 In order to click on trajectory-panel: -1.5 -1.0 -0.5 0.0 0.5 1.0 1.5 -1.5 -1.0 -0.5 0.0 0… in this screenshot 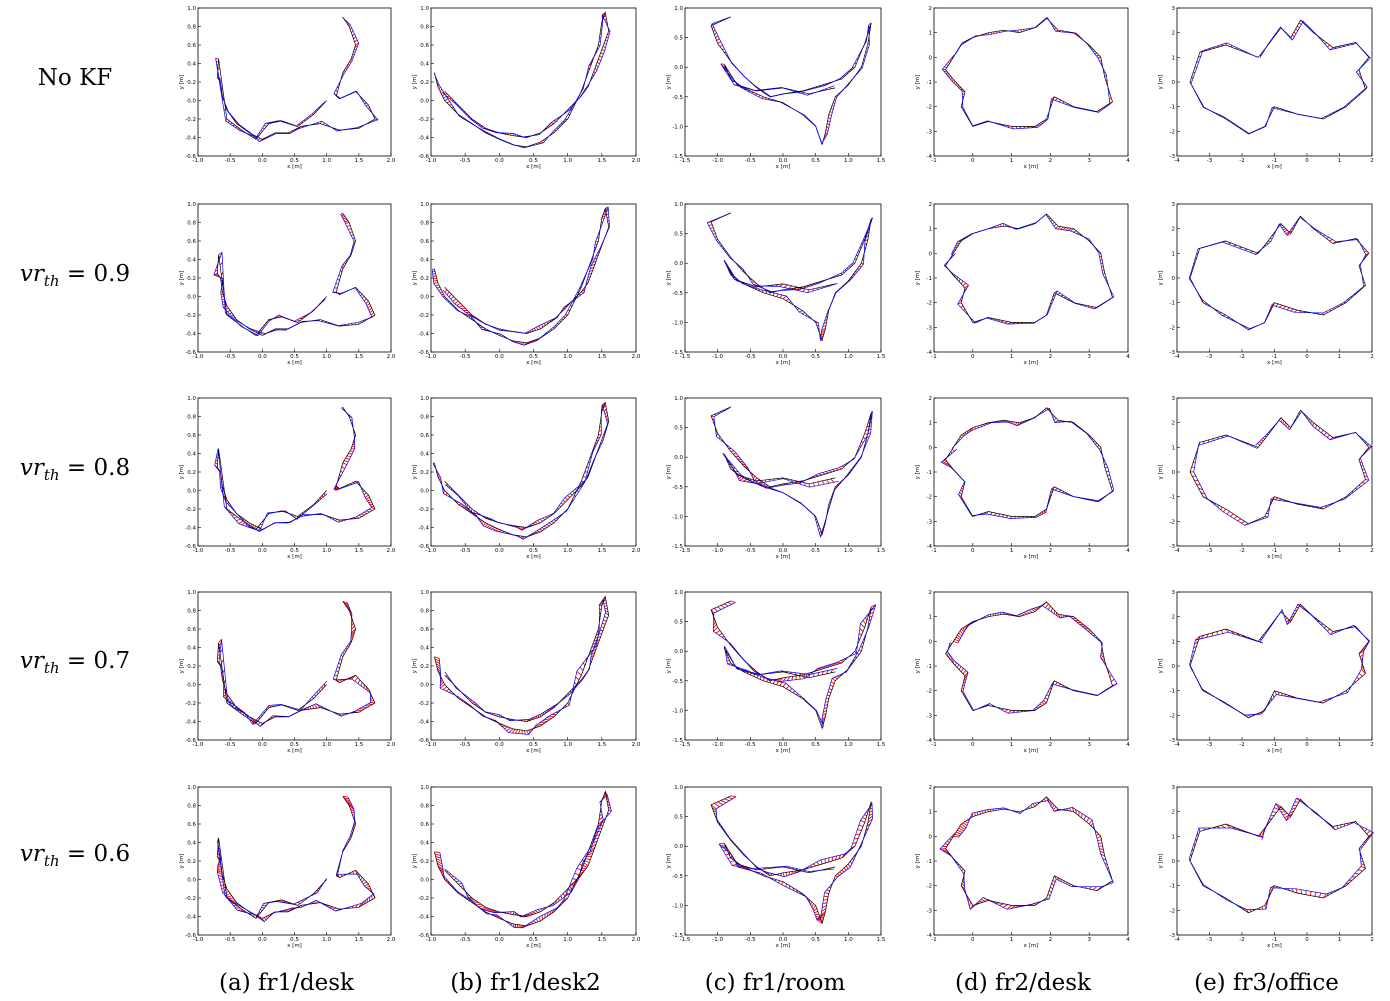, I will do `click(776, 672)`.